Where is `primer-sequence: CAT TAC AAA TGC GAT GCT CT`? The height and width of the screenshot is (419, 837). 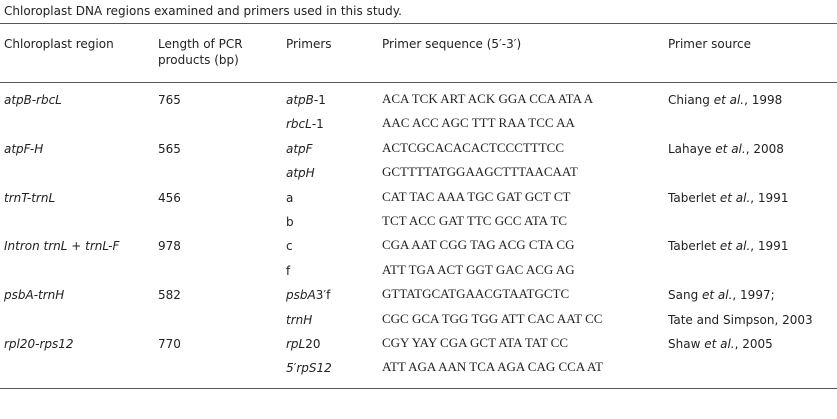 primer-sequence: CAT TAC AAA TGC GAT GCT CT is located at coordinates (476, 196).